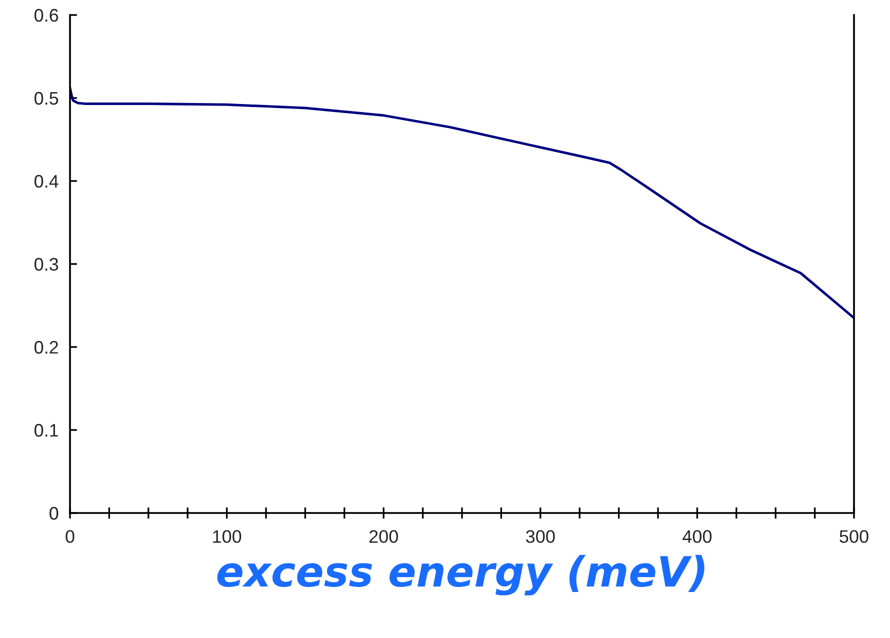  Describe the element at coordinates (46, 264) in the screenshot. I see `y-tick-label: 0.3` at that location.